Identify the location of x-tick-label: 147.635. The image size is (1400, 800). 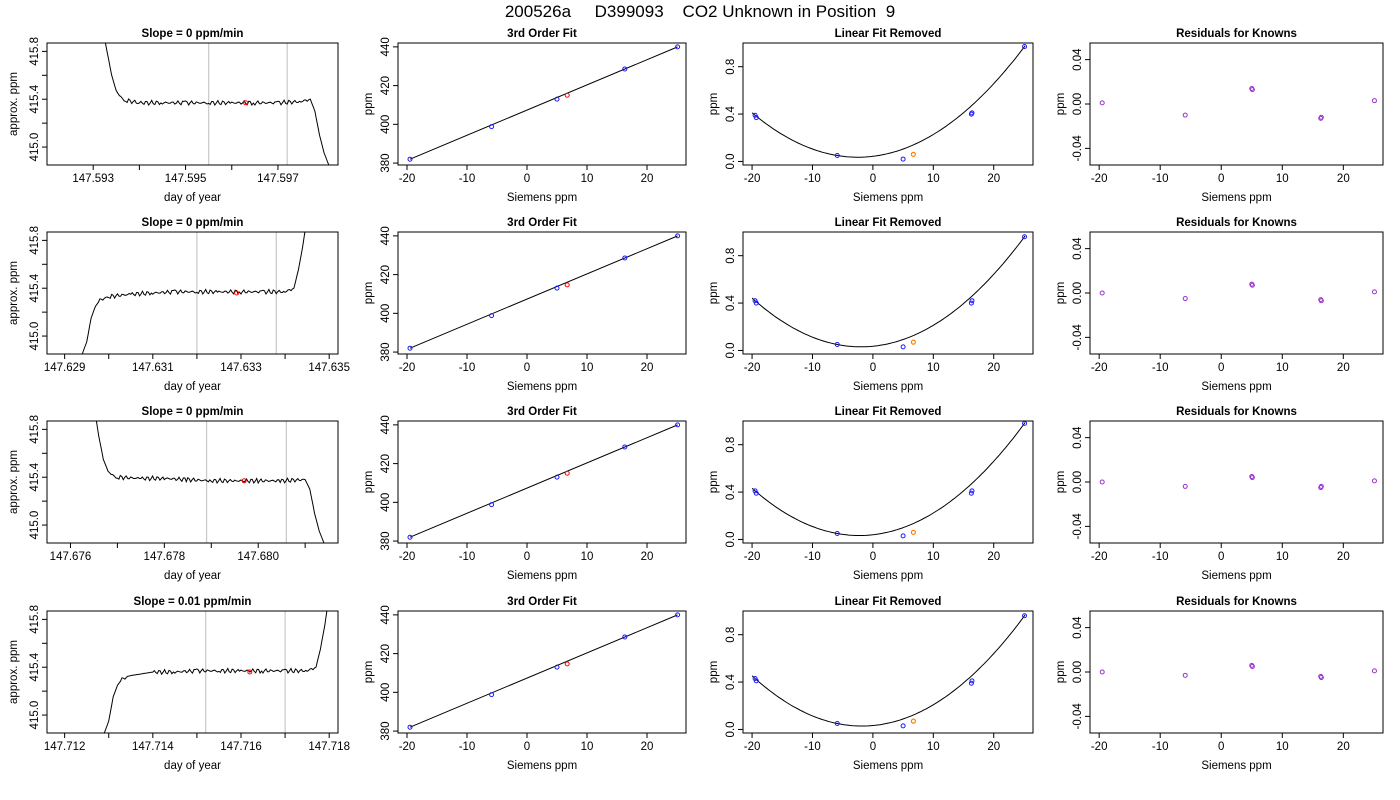
(329, 368).